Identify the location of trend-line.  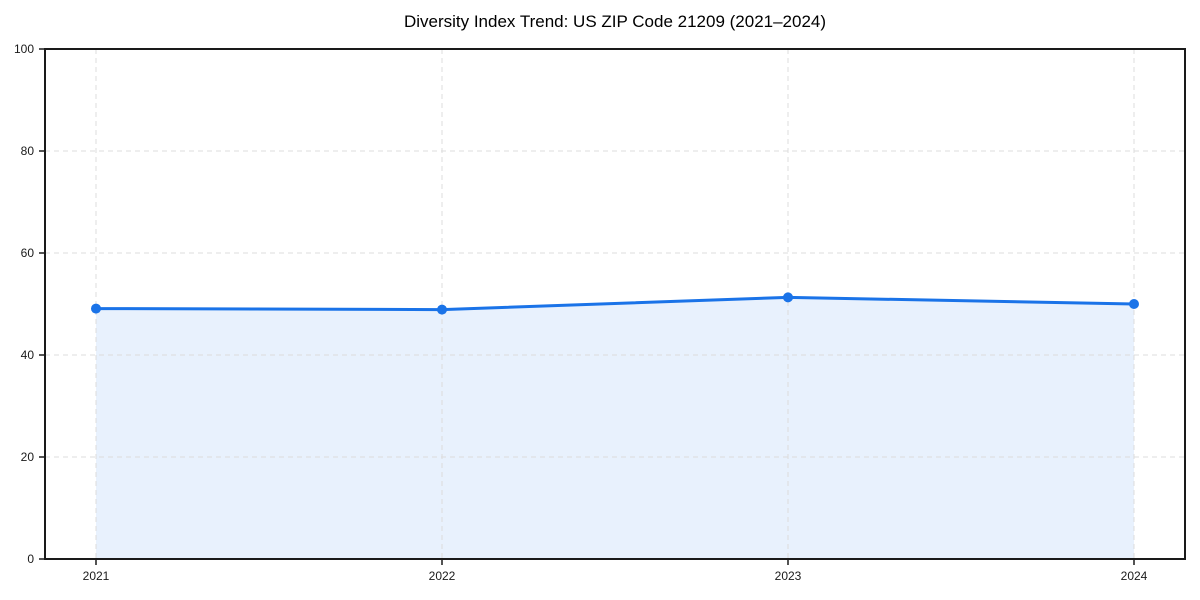
(615, 303).